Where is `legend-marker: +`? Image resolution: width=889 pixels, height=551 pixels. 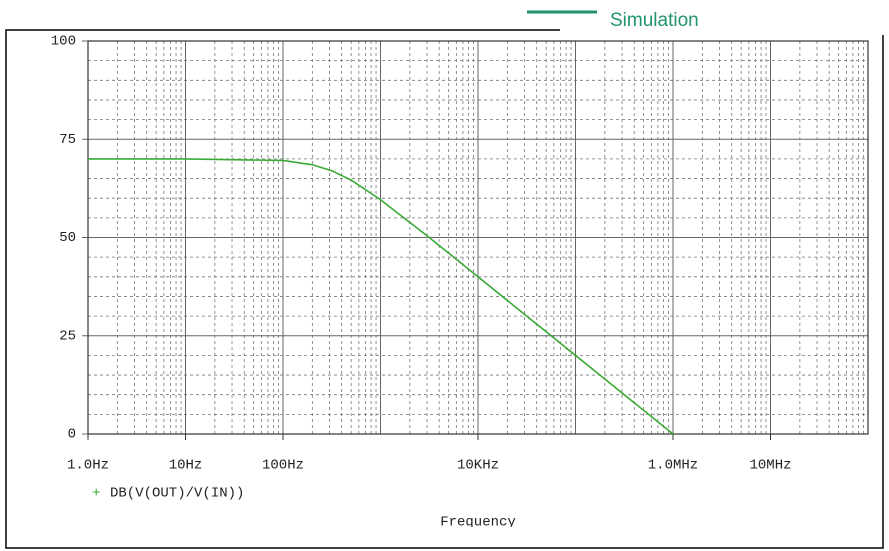 legend-marker: + is located at coordinates (96, 494).